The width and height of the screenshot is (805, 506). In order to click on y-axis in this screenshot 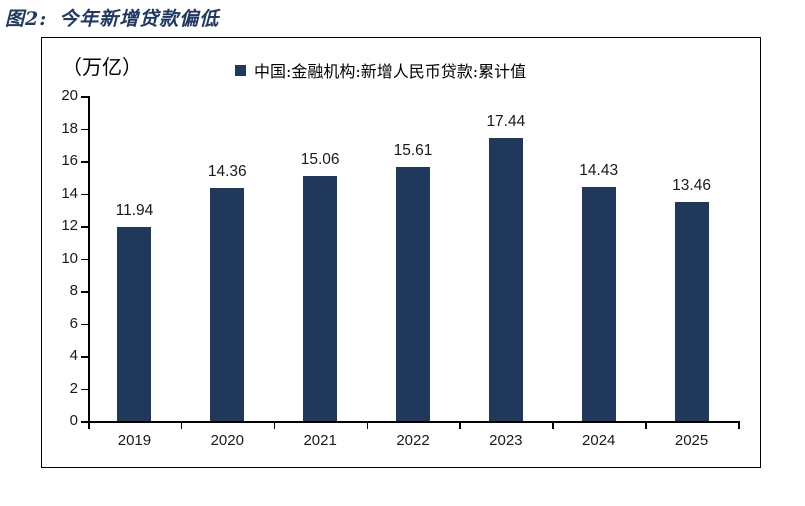, I will do `click(89, 259)`.